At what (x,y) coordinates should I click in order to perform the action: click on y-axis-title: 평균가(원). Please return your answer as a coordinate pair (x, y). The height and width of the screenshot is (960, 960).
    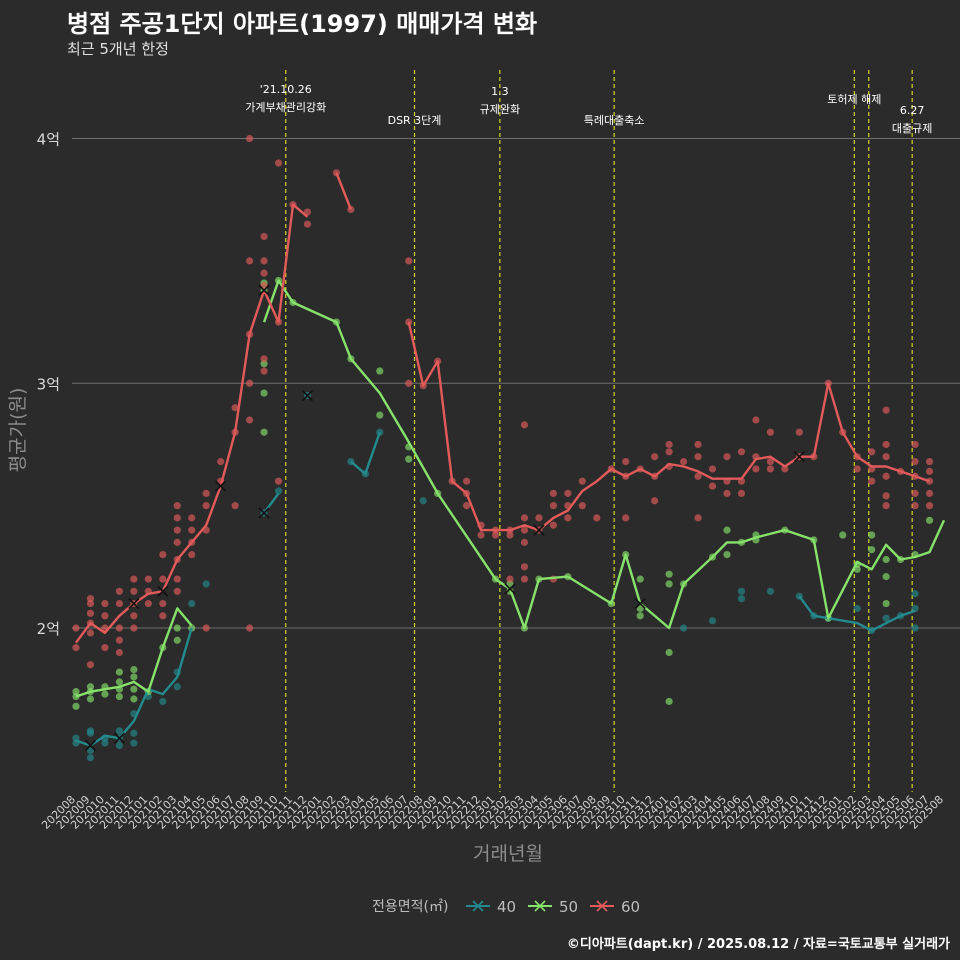
    Looking at the image, I should click on (18, 430).